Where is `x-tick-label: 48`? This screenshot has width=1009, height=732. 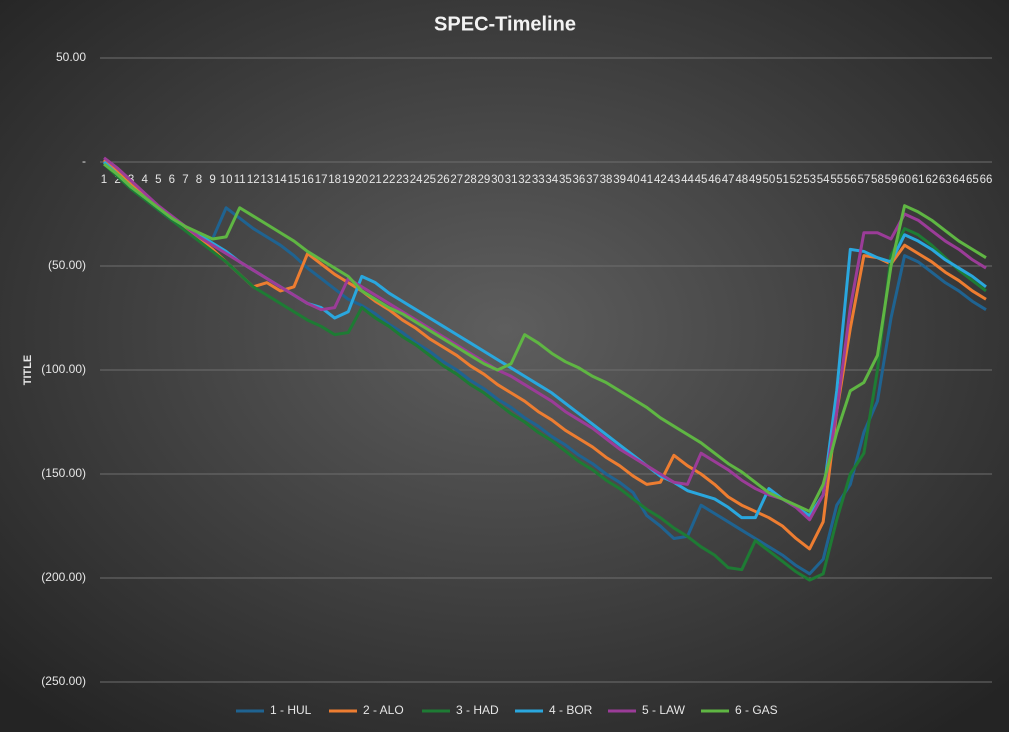 x-tick-label: 48 is located at coordinates (741, 180).